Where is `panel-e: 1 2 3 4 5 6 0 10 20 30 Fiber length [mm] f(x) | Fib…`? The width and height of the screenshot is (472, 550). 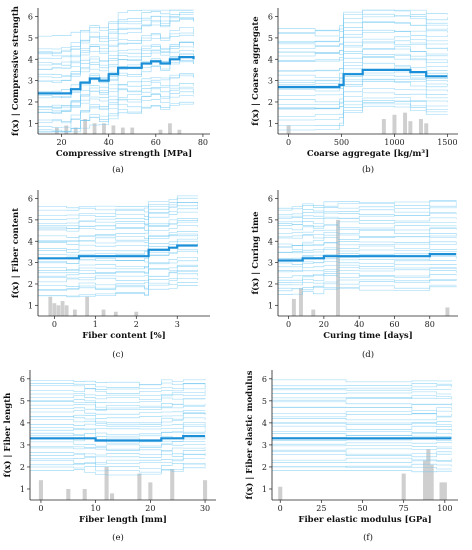
panel-e: 1 2 3 4 5 6 0 10 20 30 Fiber length [mm] f(x) | Fib… is located at coordinates (109, 456).